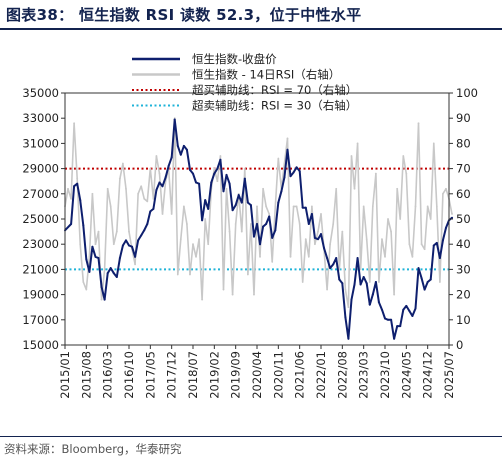  What do you see at coordinates (129, 375) in the screenshot?
I see `x-axis-tick-label: 2016/10` at bounding box center [129, 375].